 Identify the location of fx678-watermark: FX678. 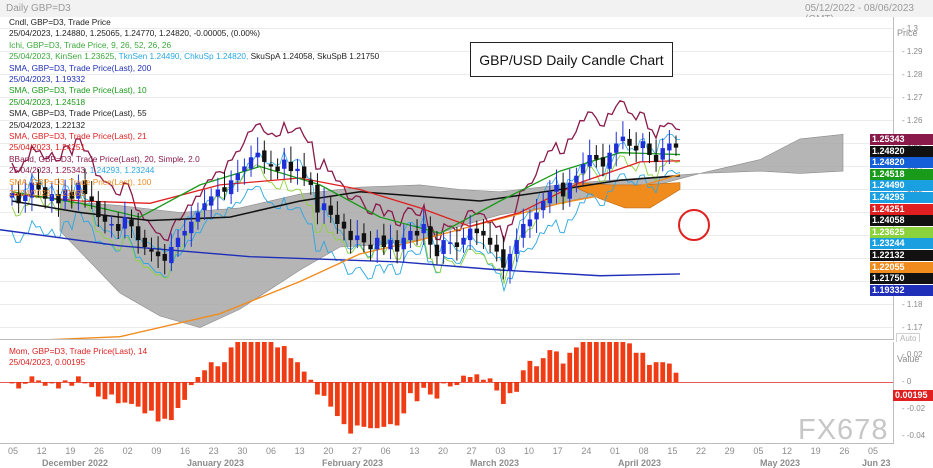
(843, 430).